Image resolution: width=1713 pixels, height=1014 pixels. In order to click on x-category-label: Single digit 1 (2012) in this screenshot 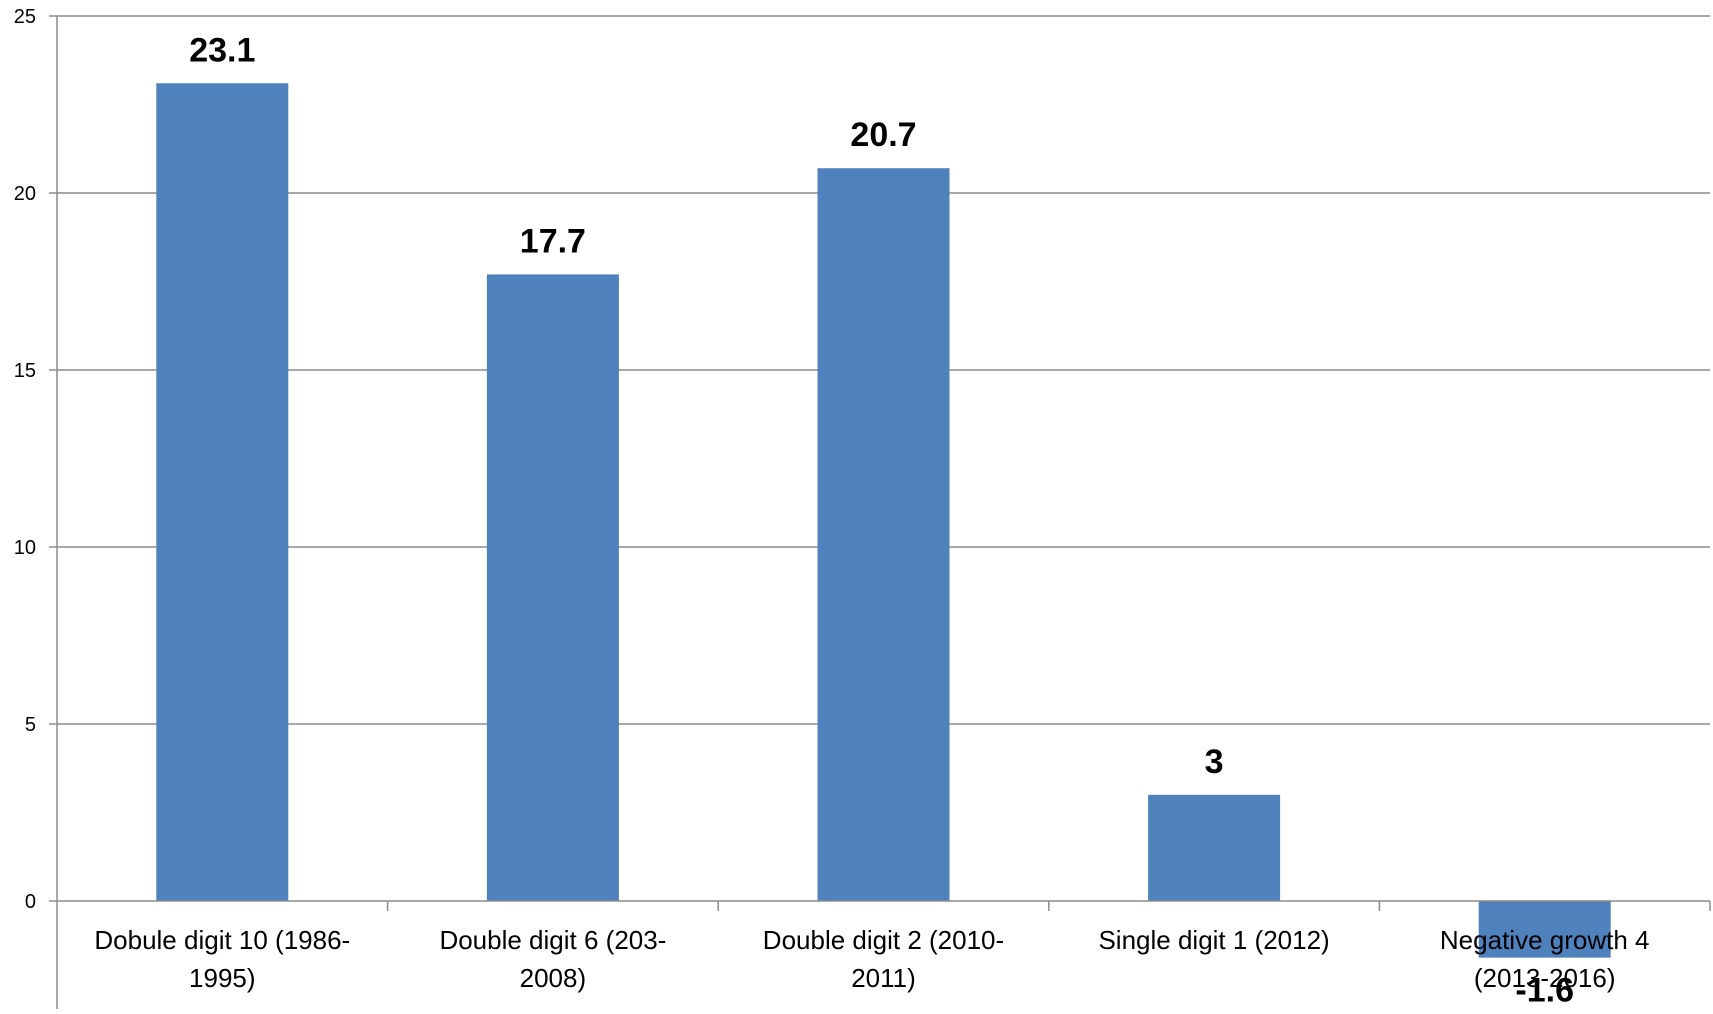, I will do `click(1213, 940)`.